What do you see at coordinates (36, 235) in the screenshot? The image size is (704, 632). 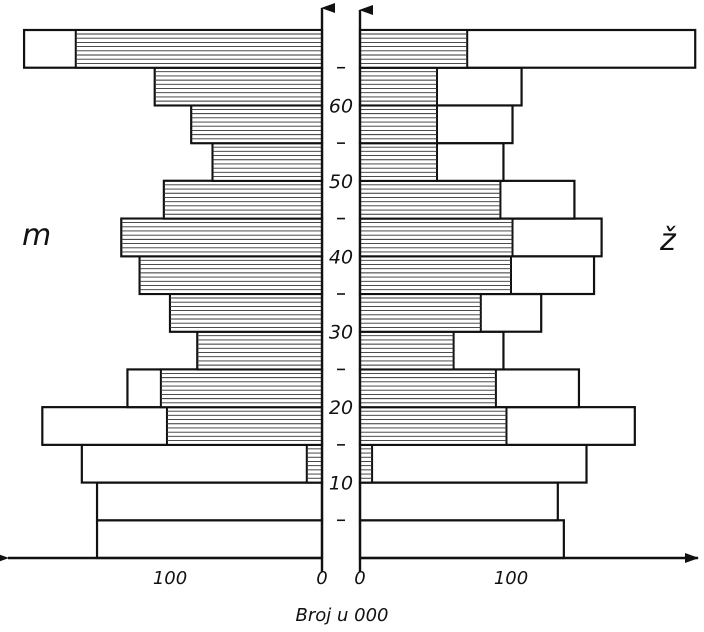 I see `male-side-label: m` at bounding box center [36, 235].